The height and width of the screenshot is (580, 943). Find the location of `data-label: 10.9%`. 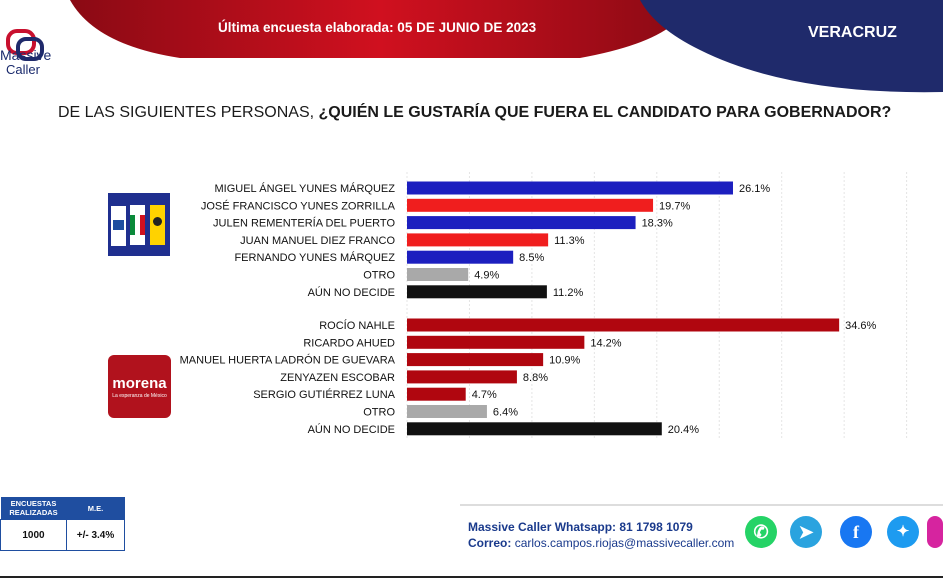

data-label: 10.9% is located at coordinates (564, 361).